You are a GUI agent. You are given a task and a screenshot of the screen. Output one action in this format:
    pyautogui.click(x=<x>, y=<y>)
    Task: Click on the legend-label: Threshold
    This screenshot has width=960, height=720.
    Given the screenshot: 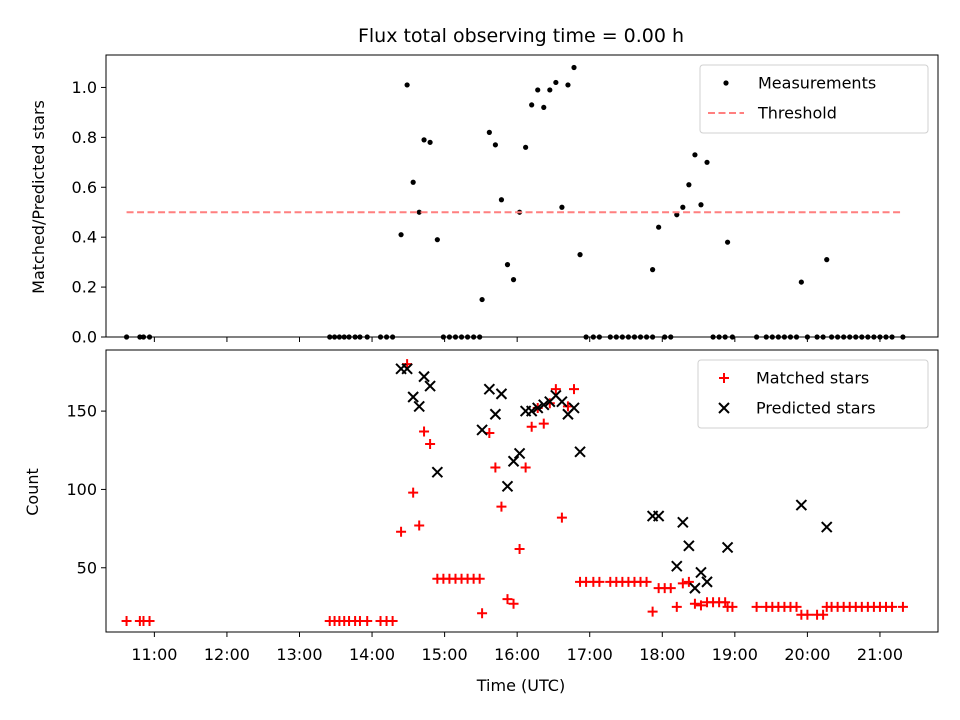 What is the action you would take?
    pyautogui.click(x=797, y=113)
    